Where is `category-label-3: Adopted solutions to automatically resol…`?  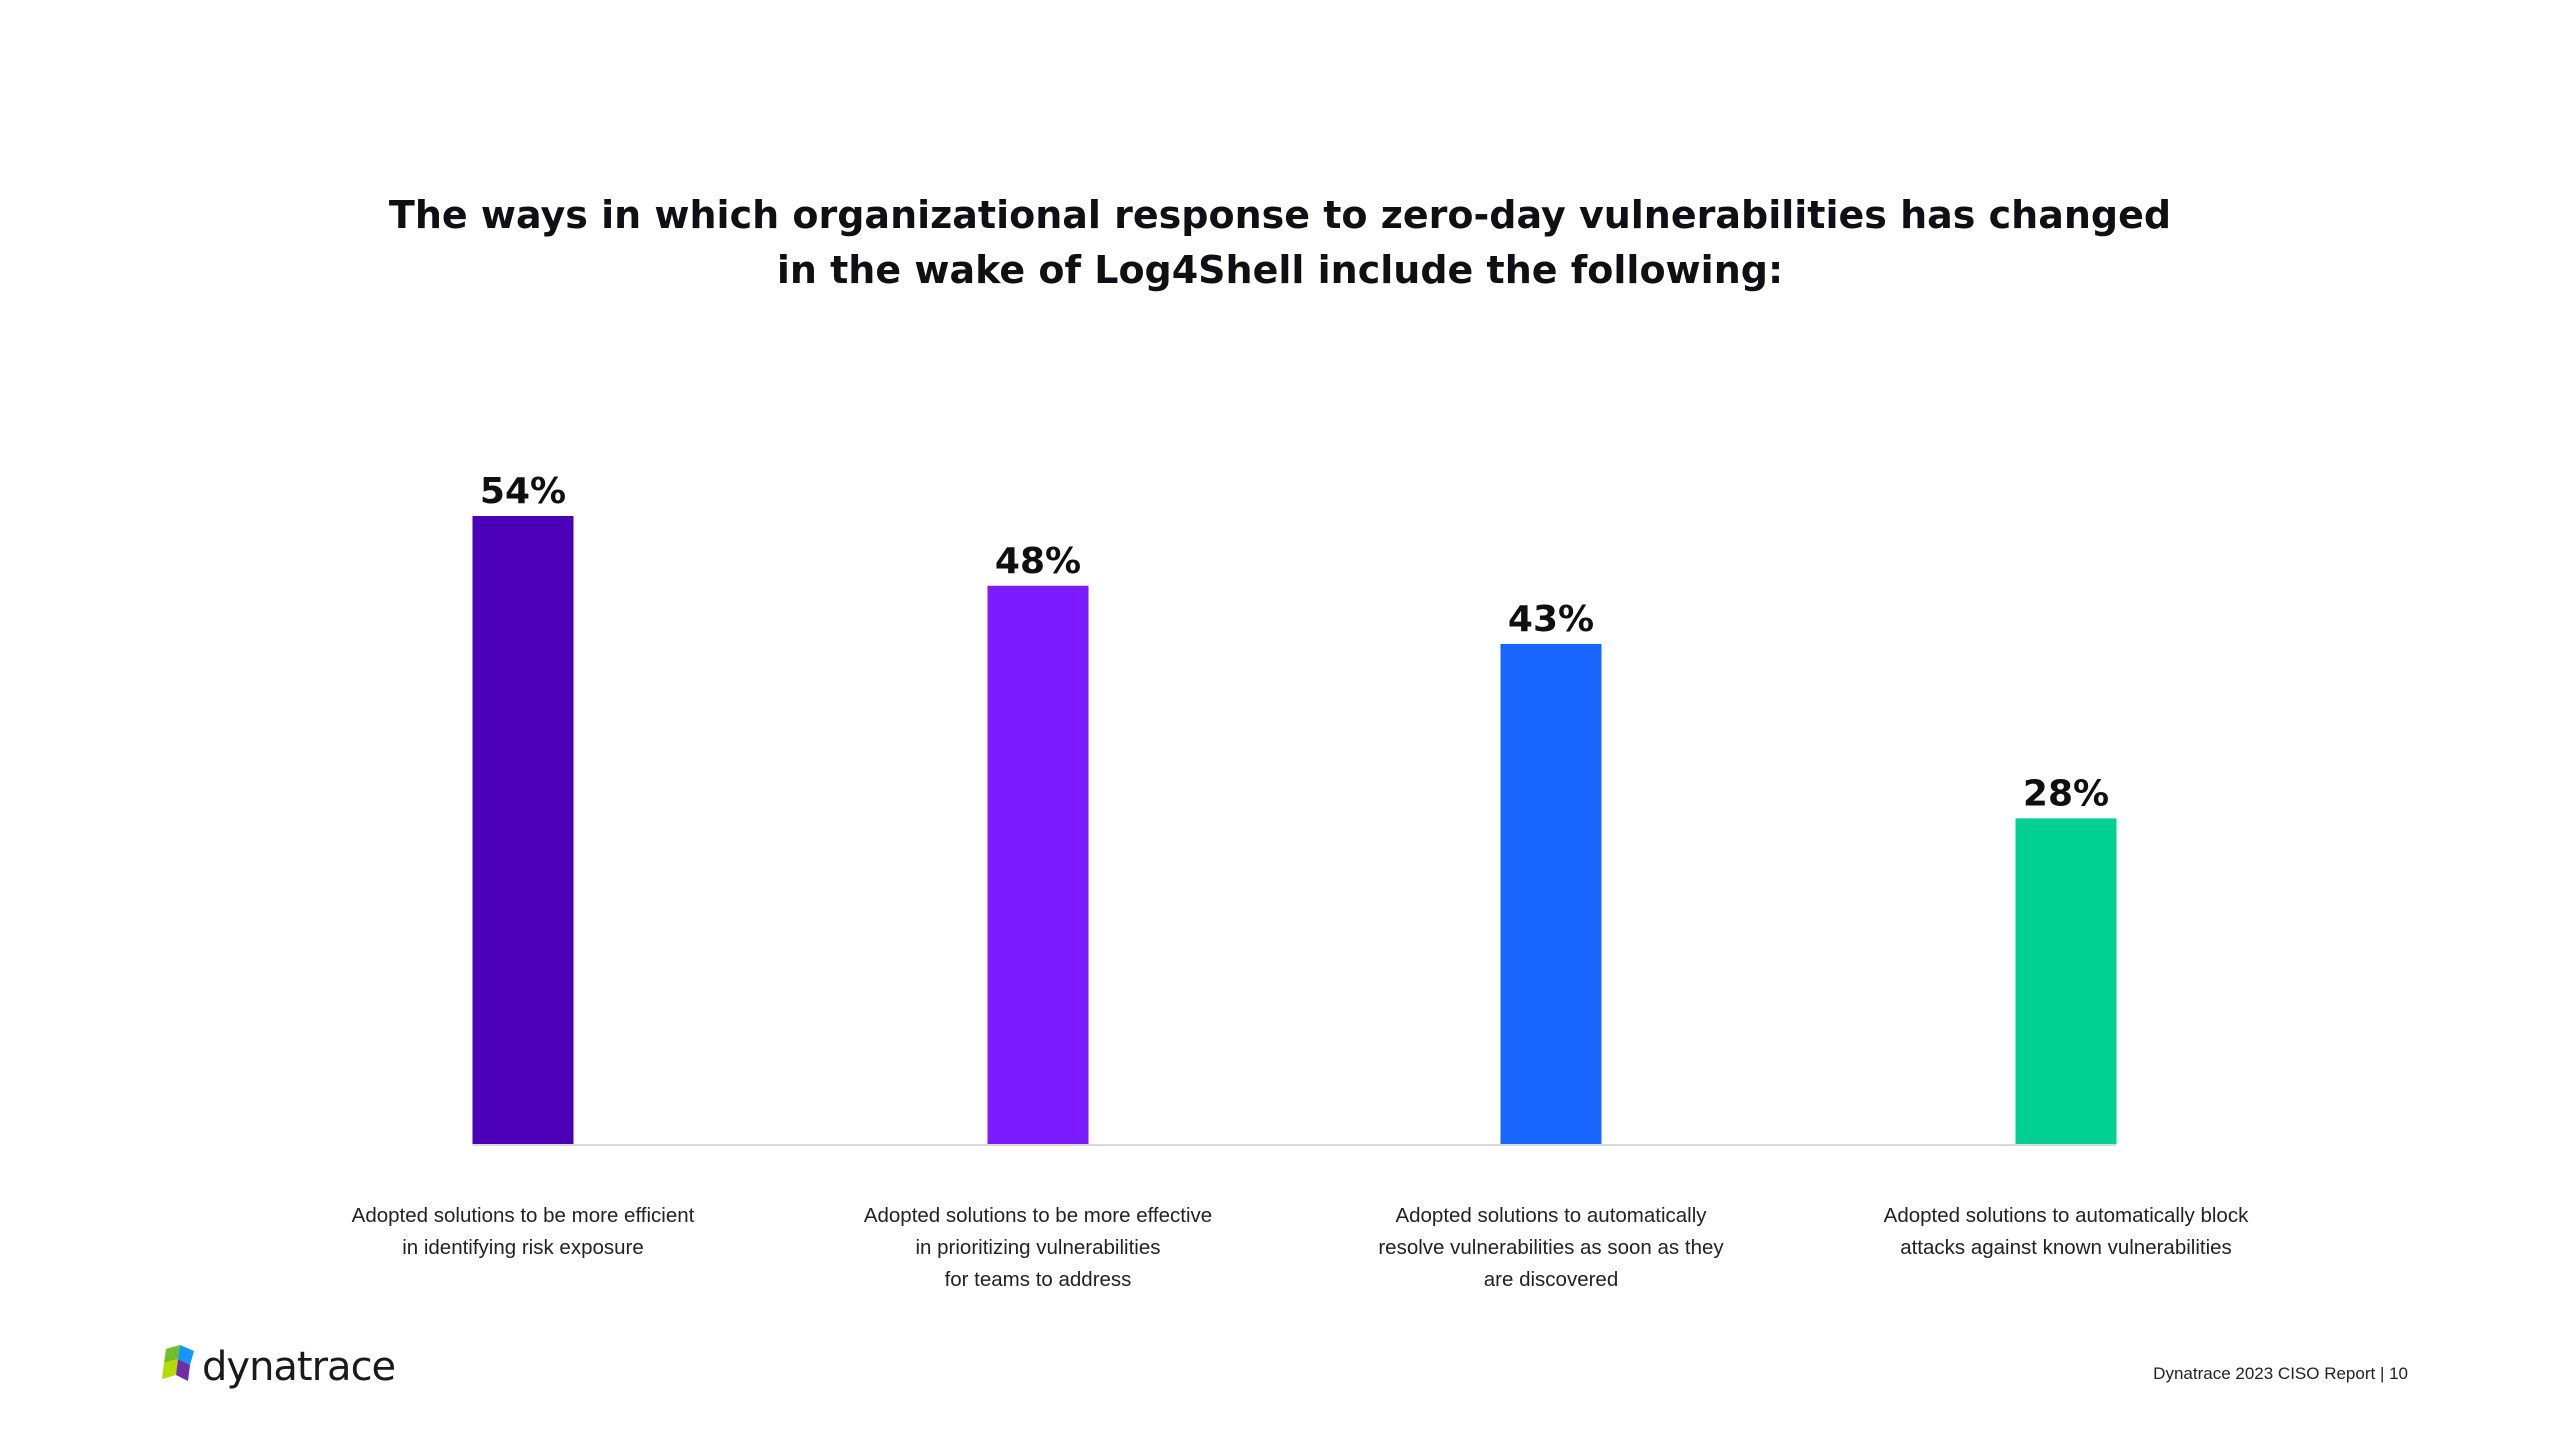 category-label-3: Adopted solutions to automatically resol… is located at coordinates (1551, 1247).